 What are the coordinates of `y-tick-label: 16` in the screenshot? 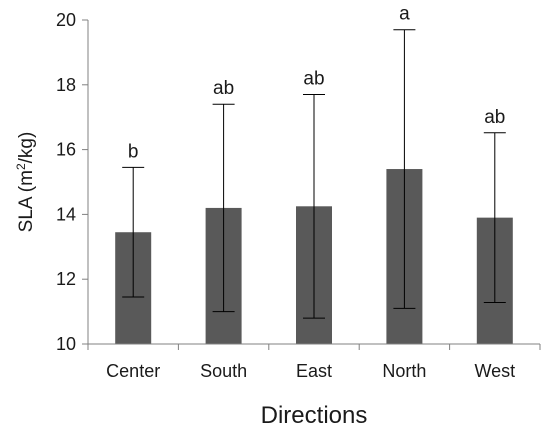 It's located at (66, 150).